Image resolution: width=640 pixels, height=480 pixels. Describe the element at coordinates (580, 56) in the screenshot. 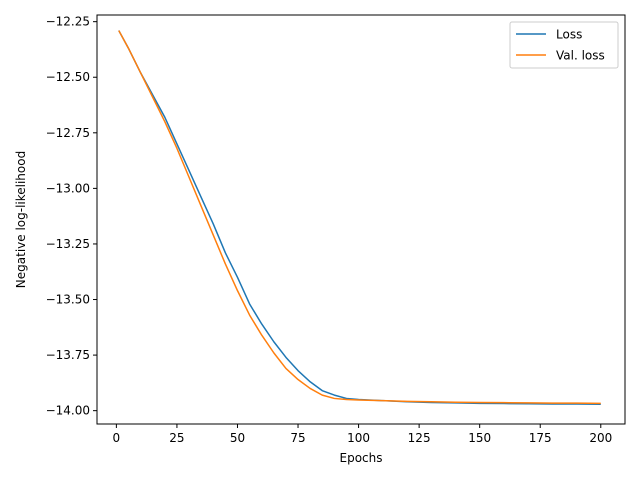

I see `legend-label-val-loss: Val. loss` at that location.